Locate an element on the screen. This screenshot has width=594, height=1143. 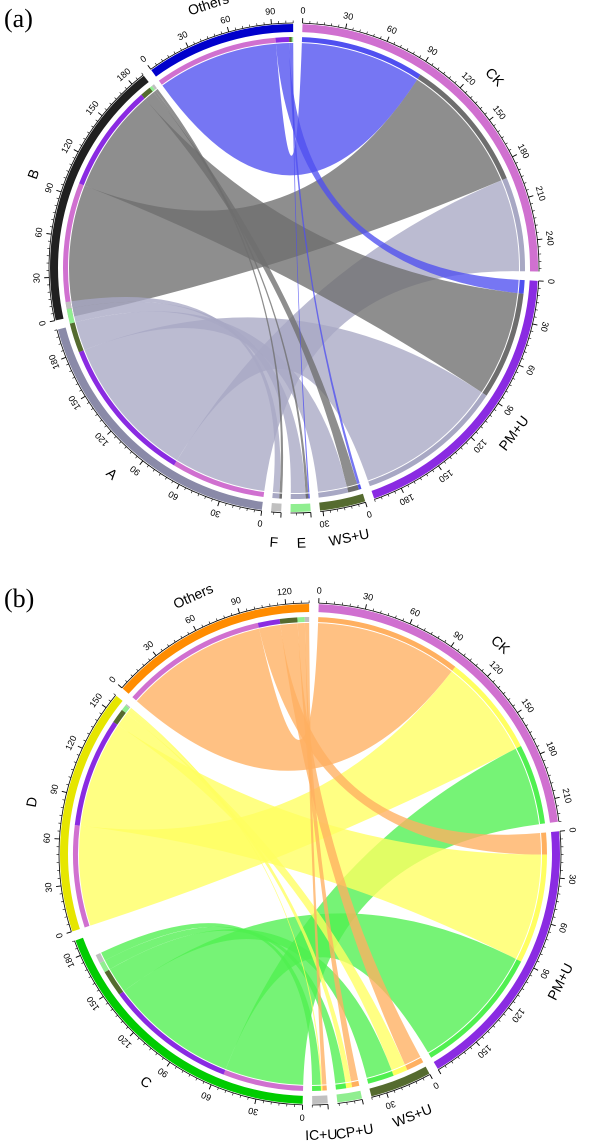
link-anchor-others-a is located at coordinates (292, 40).